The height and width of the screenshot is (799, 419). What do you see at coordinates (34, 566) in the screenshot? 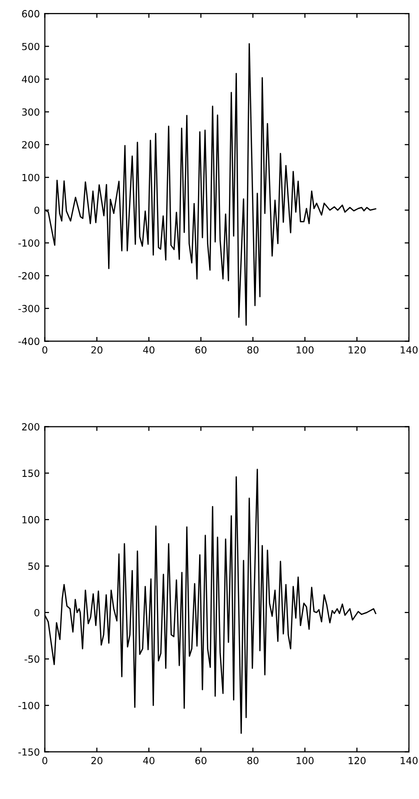
I see `y-tick-label: 50` at bounding box center [34, 566].